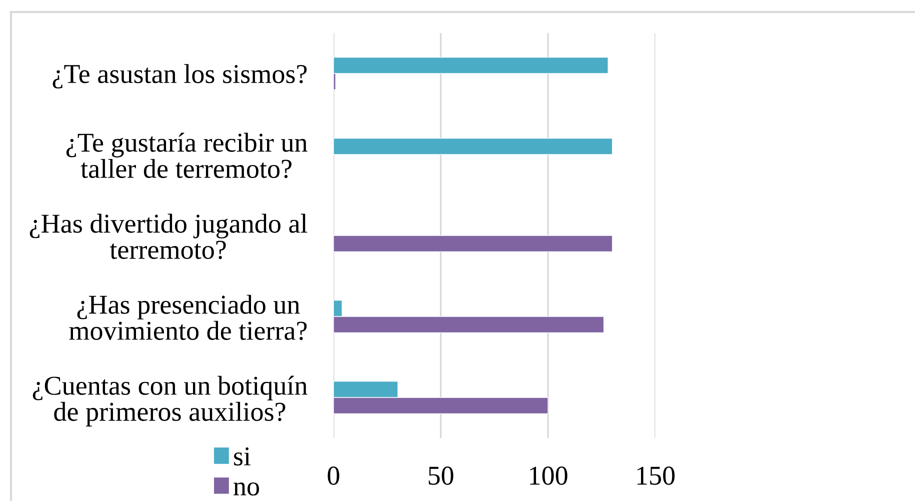 This screenshot has width=915, height=501. What do you see at coordinates (242, 456) in the screenshot?
I see `legend-label: si` at bounding box center [242, 456].